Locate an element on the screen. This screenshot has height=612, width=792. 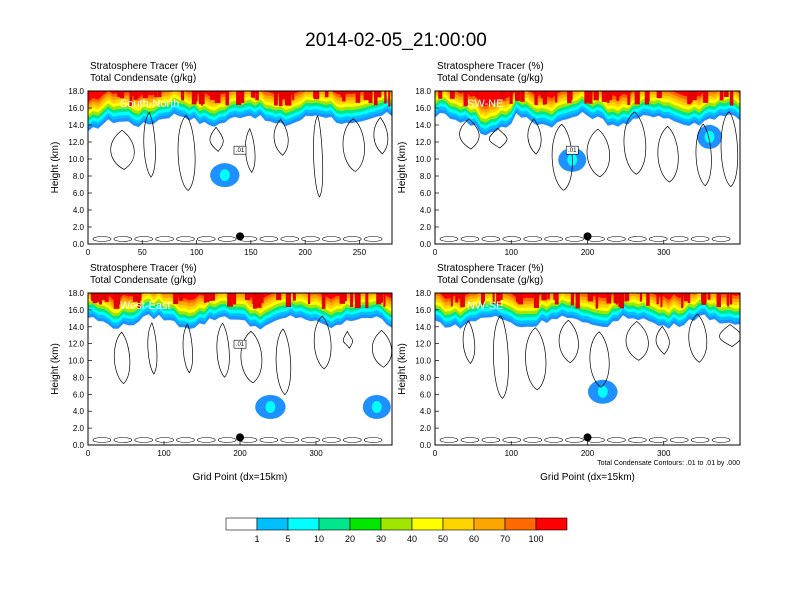
y-tick-label: 12.0 is located at coordinates (423, 142).